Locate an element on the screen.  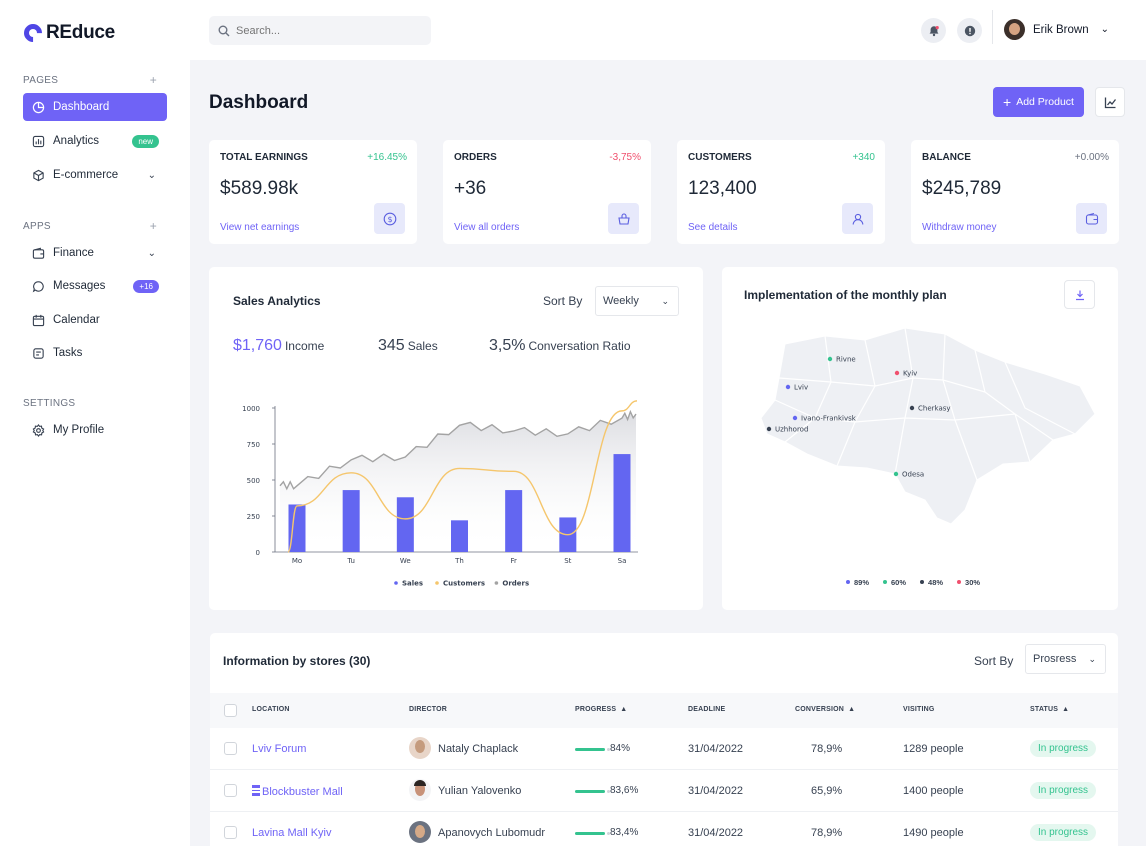
sidebar-item-dashboard: Dashboard is located at coordinates (95, 107).